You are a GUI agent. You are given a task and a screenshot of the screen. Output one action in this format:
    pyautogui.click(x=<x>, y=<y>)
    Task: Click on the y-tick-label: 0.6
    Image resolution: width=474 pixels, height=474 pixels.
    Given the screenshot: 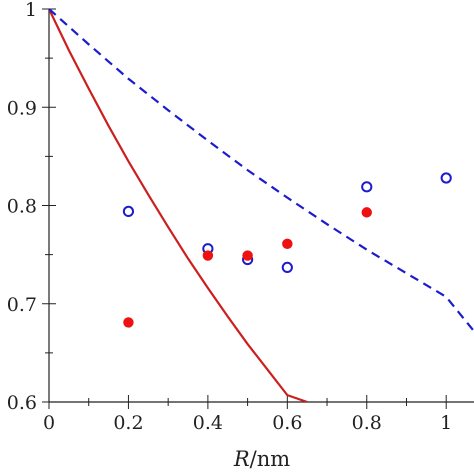 What is the action you would take?
    pyautogui.click(x=22, y=403)
    